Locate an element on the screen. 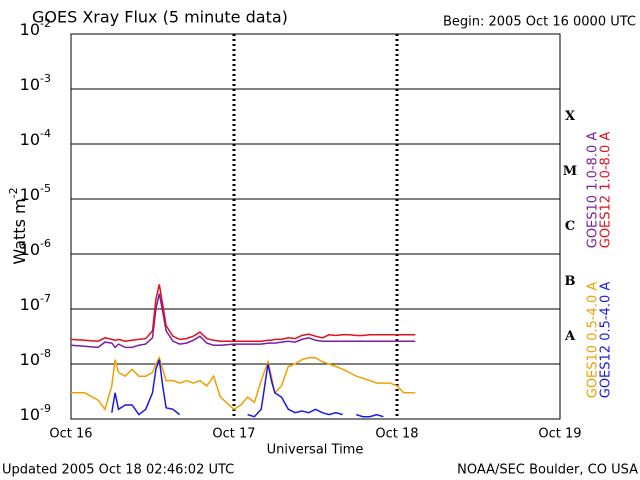  updated-label: Updated 2005 Oct 18 02:46:02 UTC is located at coordinates (118, 470).